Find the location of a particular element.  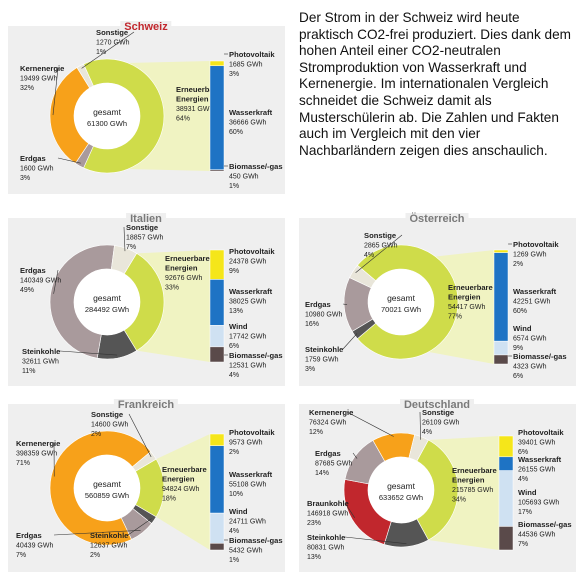

leader-italien-erdgas is located at coordinates (56, 281).